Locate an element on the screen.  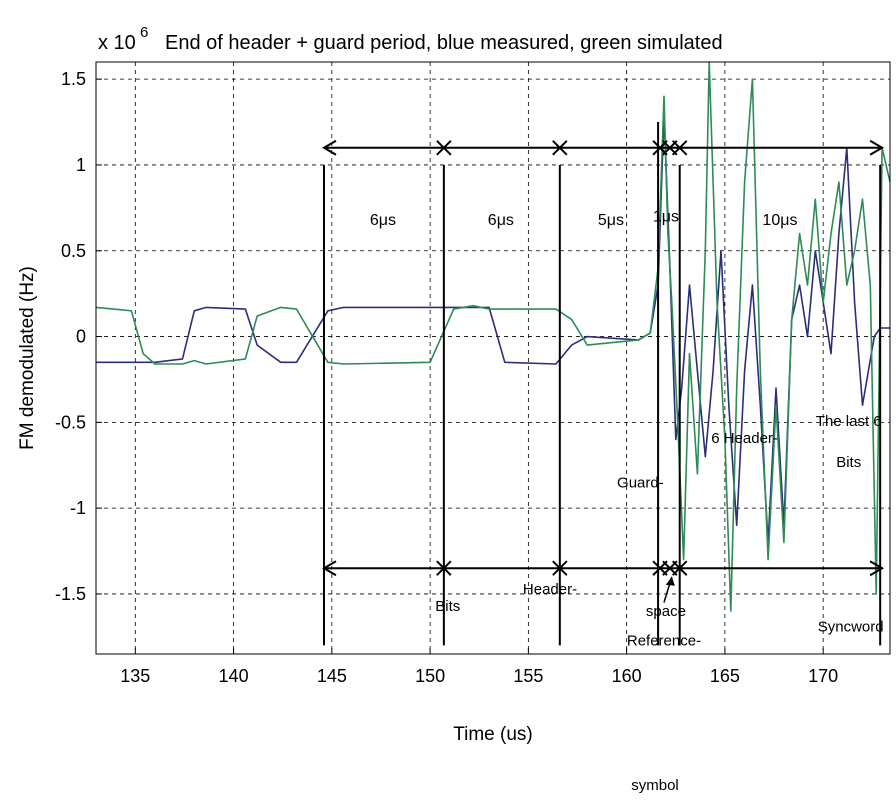
x-tick-label: 170 is located at coordinates (823, 676).